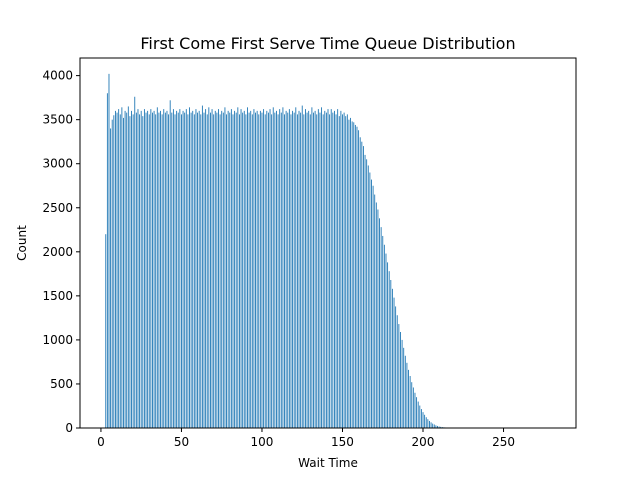 The width and height of the screenshot is (640, 480). I want to click on x-tick-label: 250, so click(503, 442).